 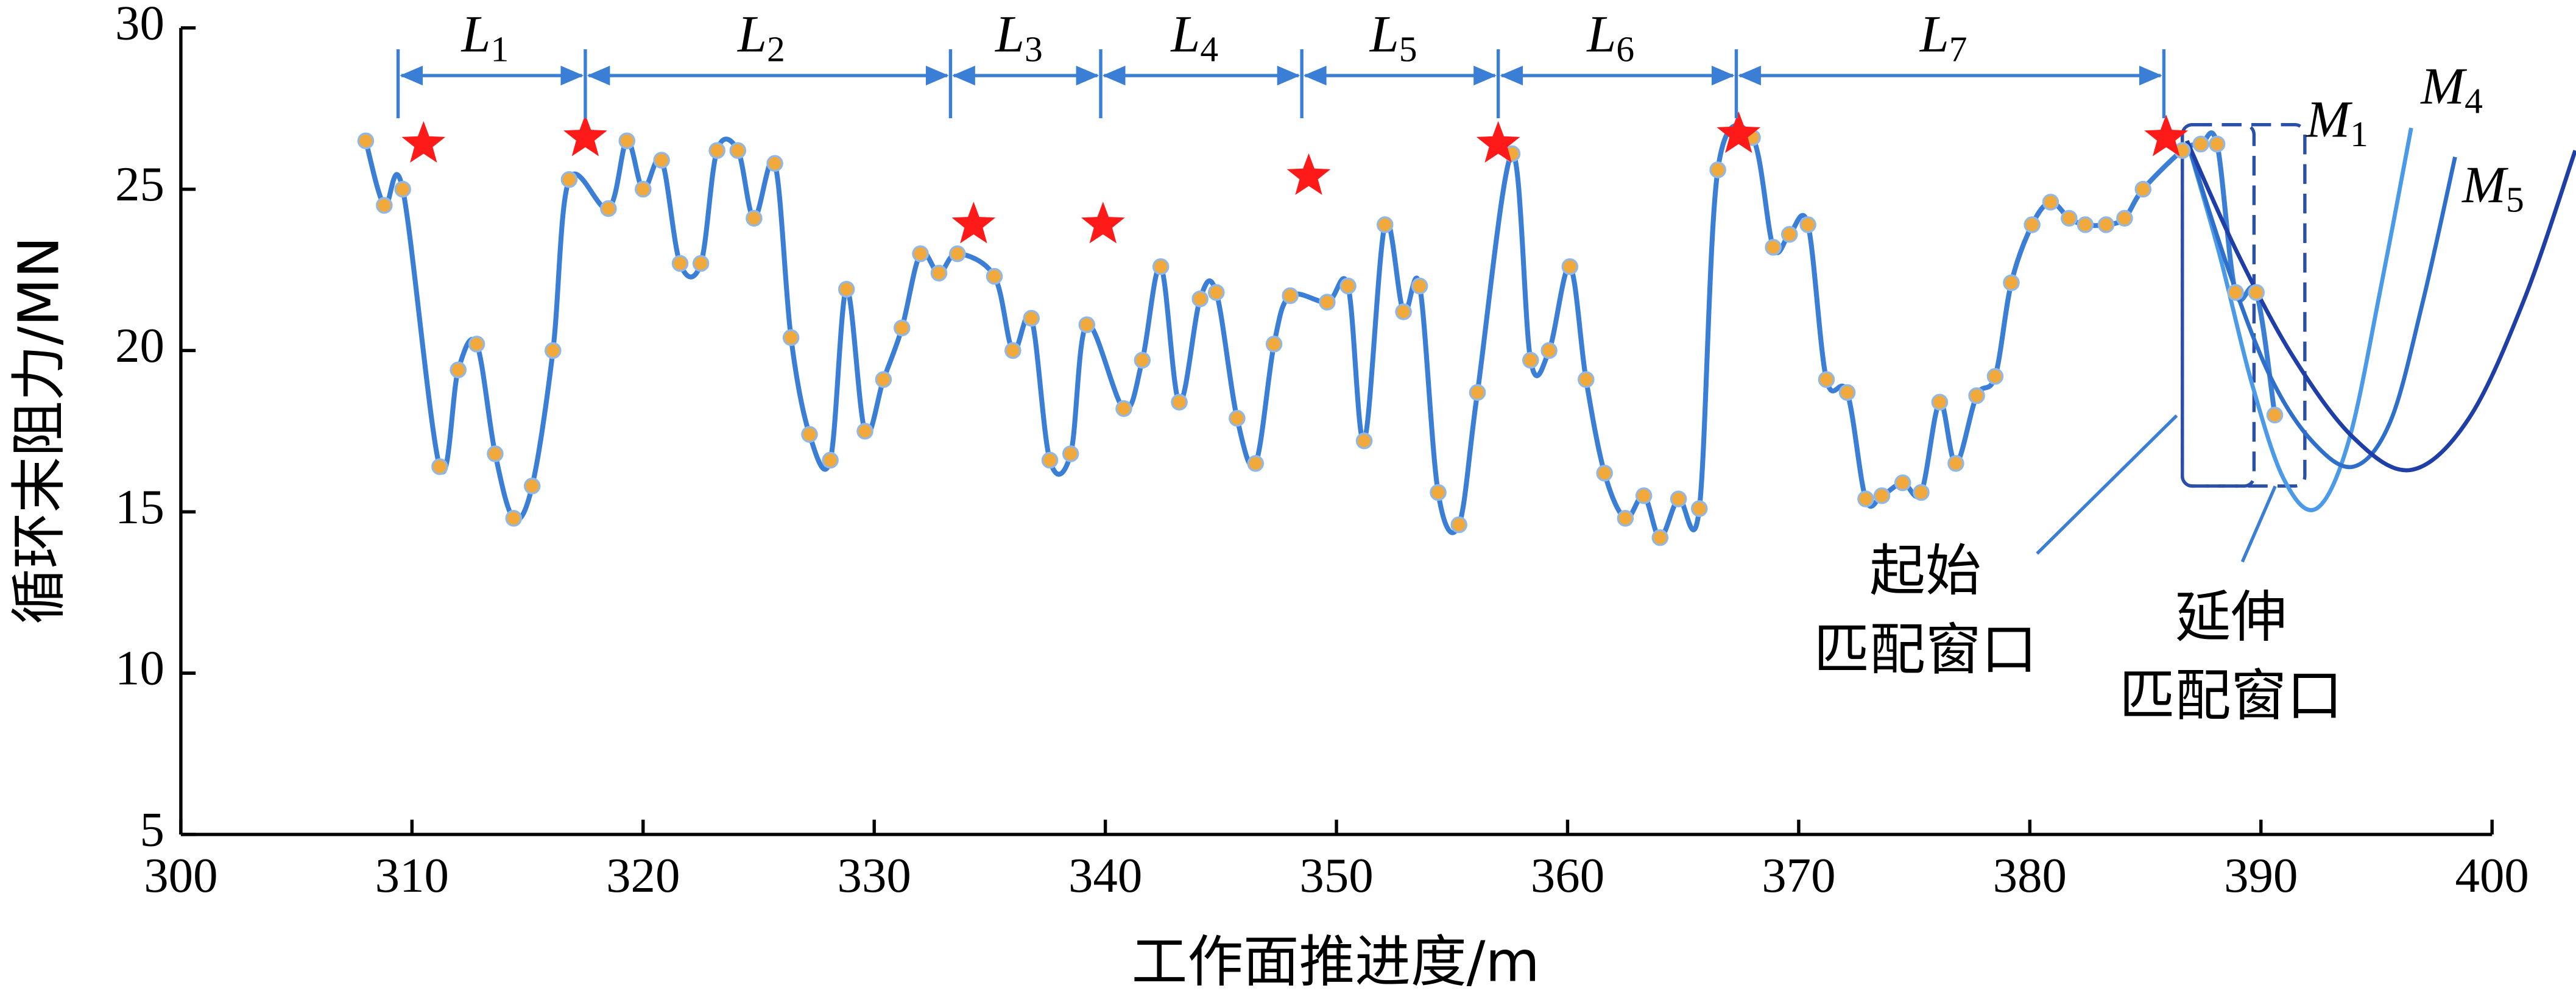 What do you see at coordinates (139, 346) in the screenshot?
I see `y-tick-label: 20` at bounding box center [139, 346].